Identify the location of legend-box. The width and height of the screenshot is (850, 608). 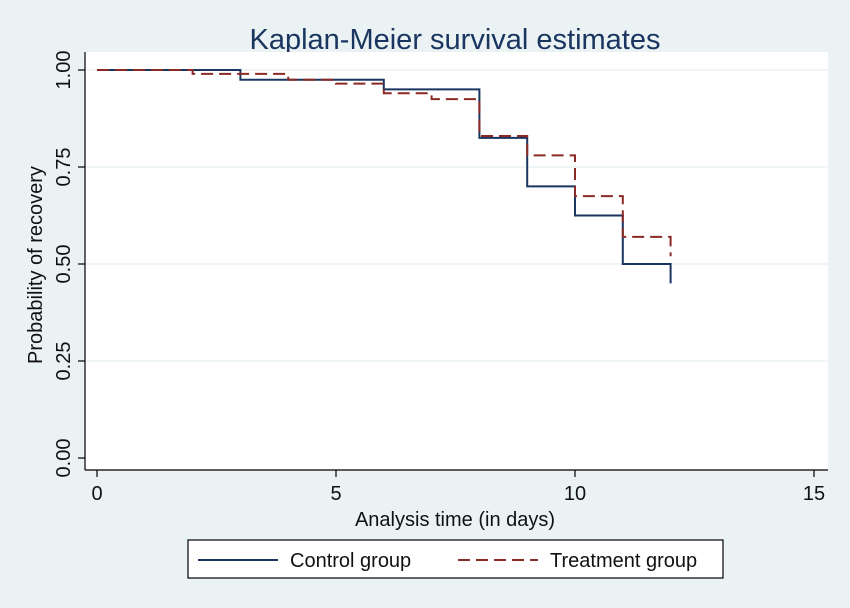
(455, 559).